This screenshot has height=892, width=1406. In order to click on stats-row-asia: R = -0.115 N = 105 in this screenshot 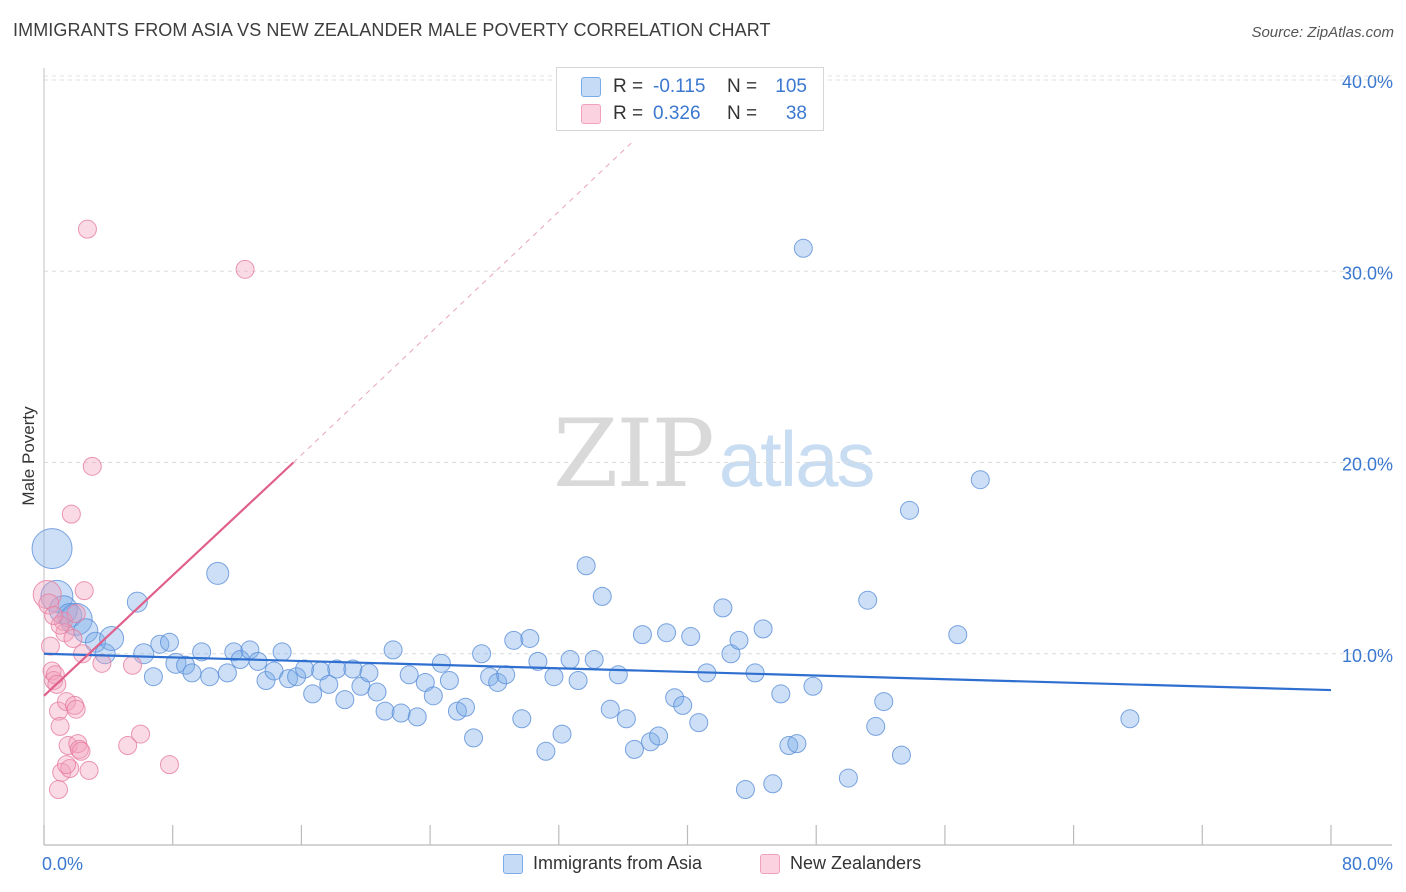, I will do `click(694, 87)`.